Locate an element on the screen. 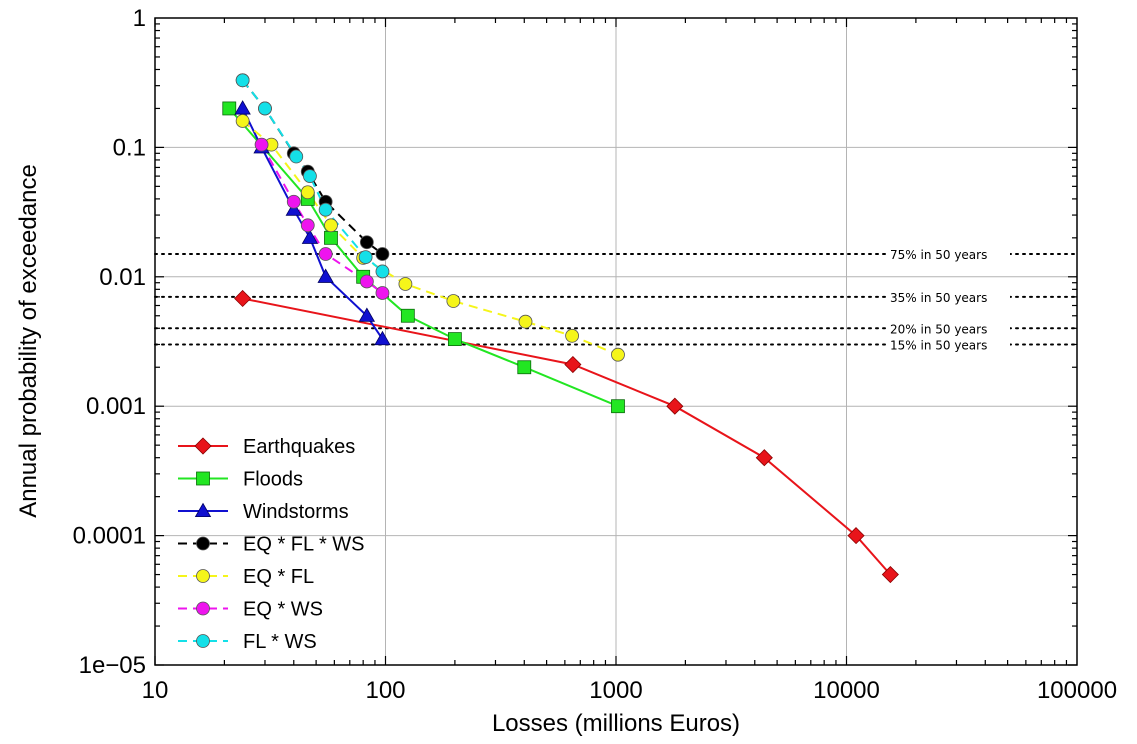 This screenshot has width=1137, height=744. legend-label: EQ * FL * WS is located at coordinates (304, 545).